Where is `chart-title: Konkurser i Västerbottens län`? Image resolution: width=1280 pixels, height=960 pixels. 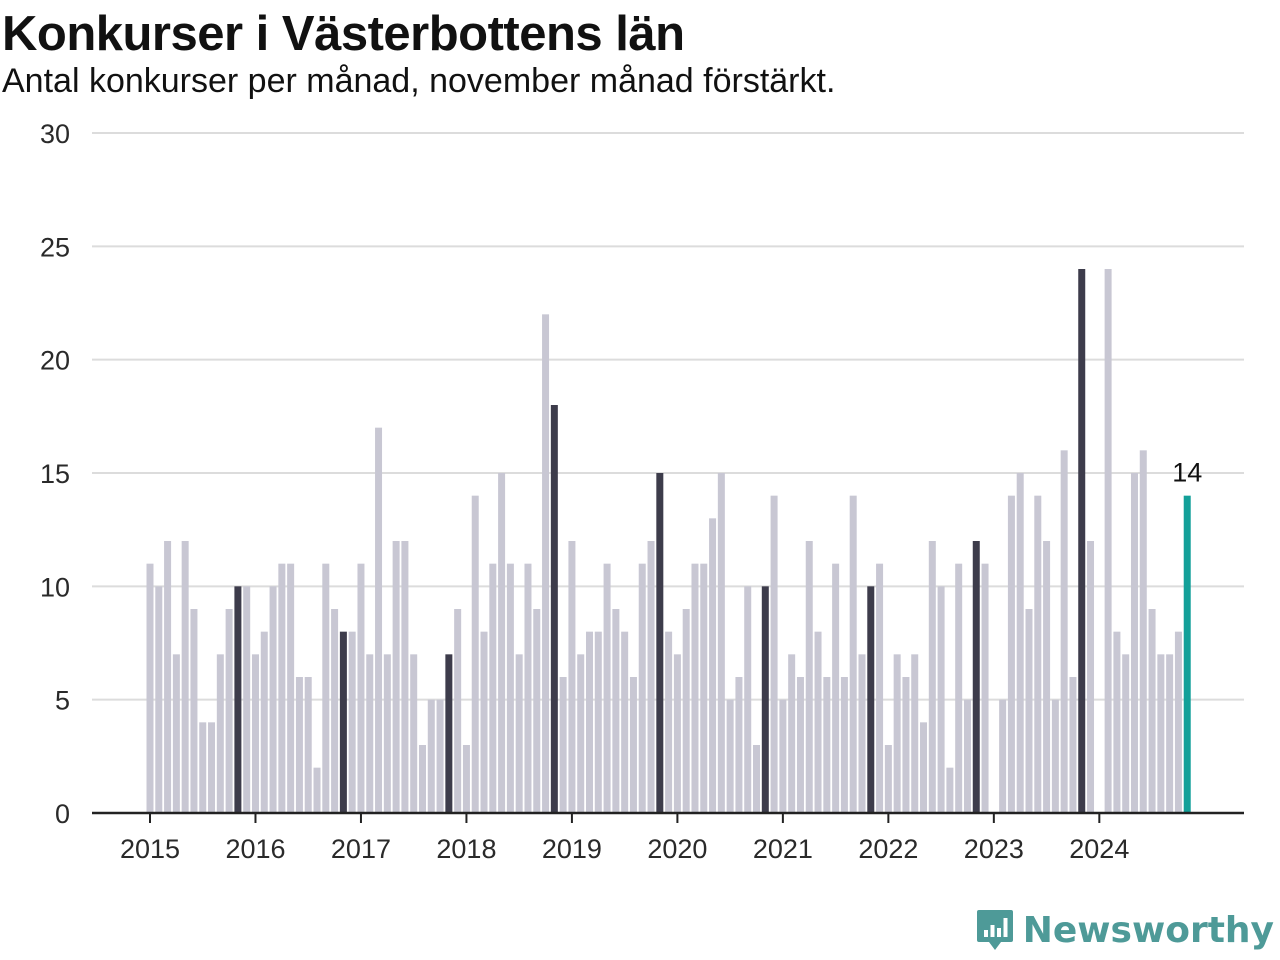
chart-title: Konkurser i Västerbottens län is located at coordinates (343, 34).